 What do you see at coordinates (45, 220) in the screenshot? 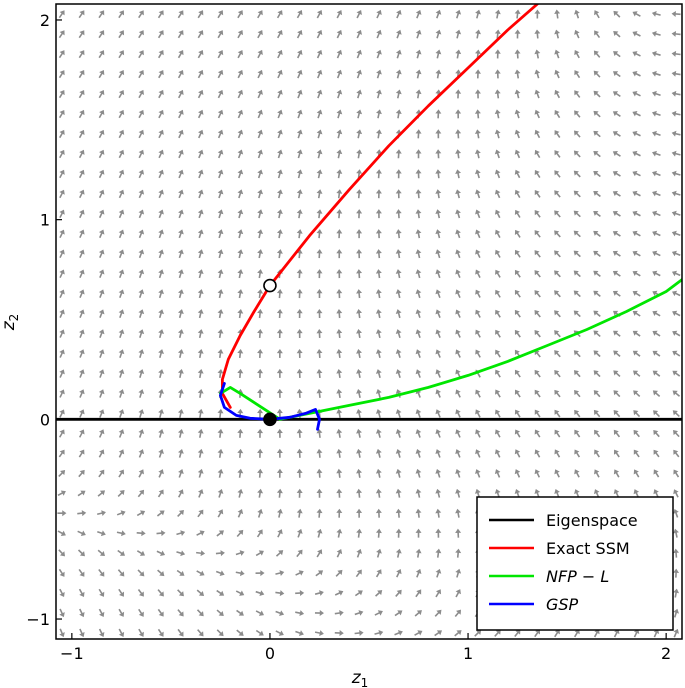
I see `y-tick-label: 1` at bounding box center [45, 220].